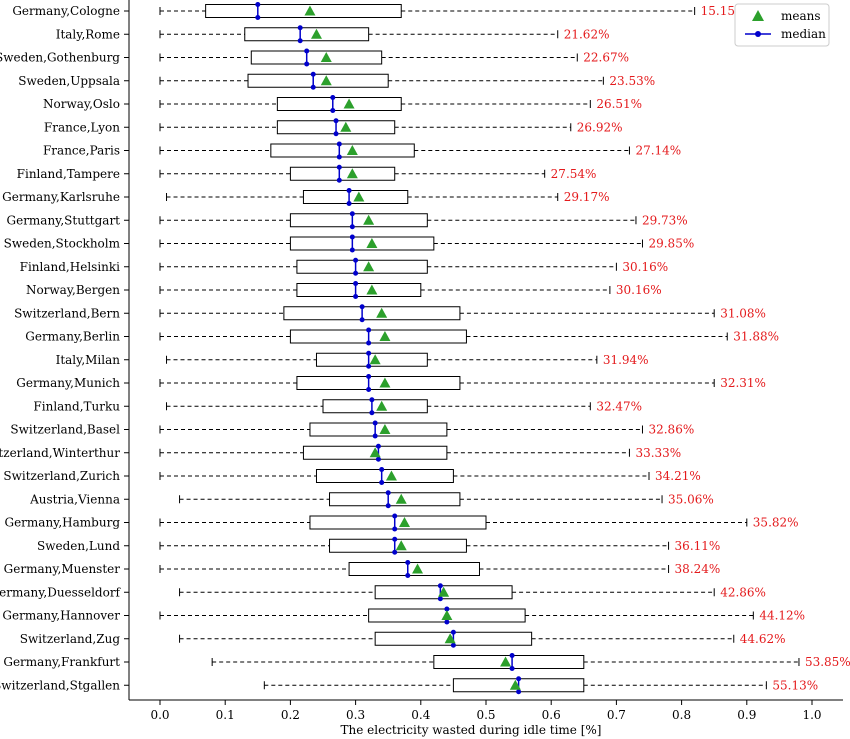  Describe the element at coordinates (62, 523) in the screenshot. I see `category-label: Germany,Hamburg` at that location.